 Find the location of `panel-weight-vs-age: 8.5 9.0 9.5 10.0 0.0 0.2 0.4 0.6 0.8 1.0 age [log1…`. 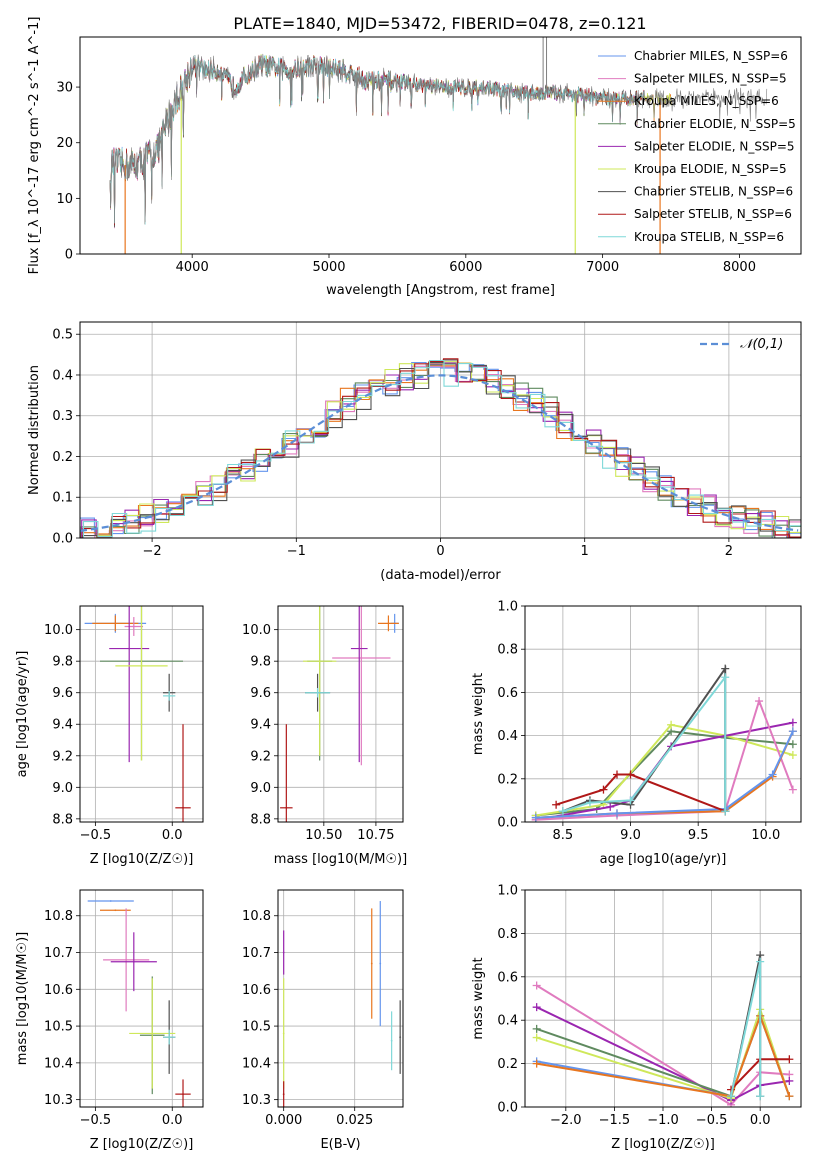

panel-weight-vs-age: 8.5 9.0 9.5 10.0 0.0 0.2 0.4 0.6 0.8 1.0 age [log1… is located at coordinates (636, 733).